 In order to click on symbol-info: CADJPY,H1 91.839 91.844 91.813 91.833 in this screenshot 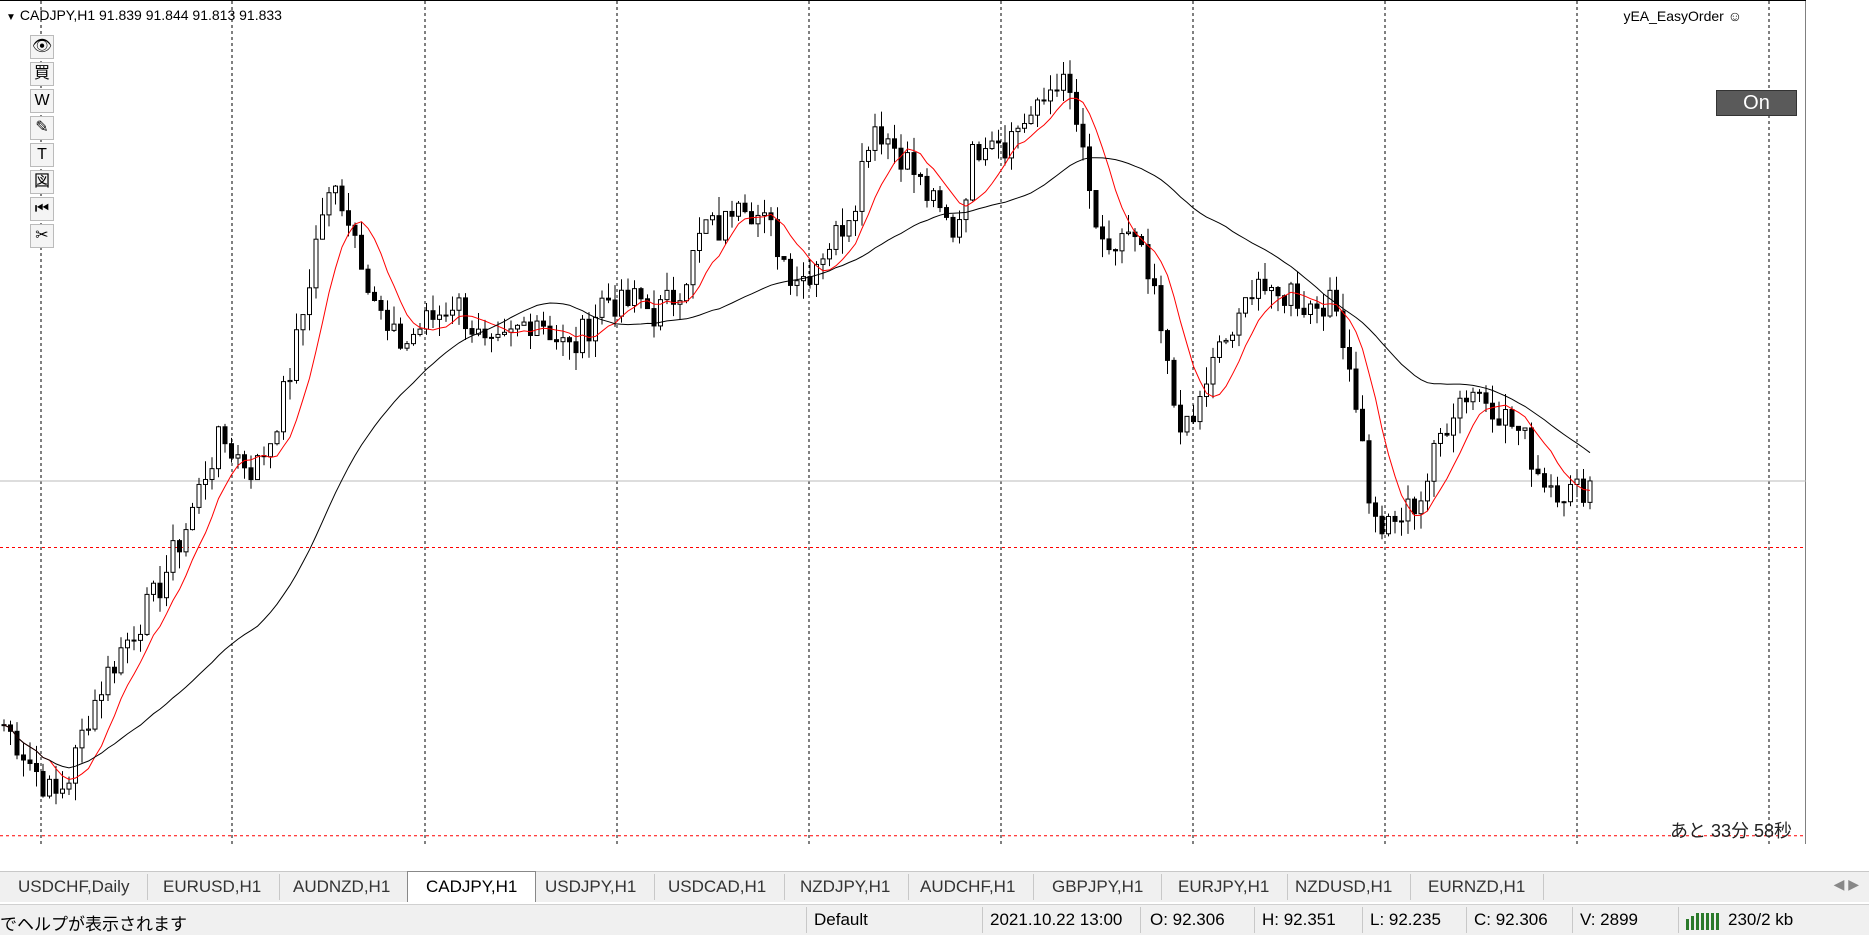, I will do `click(150, 15)`.